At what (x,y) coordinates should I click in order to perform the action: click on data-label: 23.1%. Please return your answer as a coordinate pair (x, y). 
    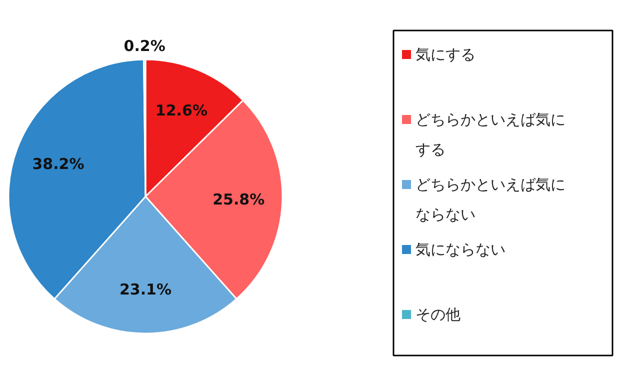
    Looking at the image, I should click on (145, 289).